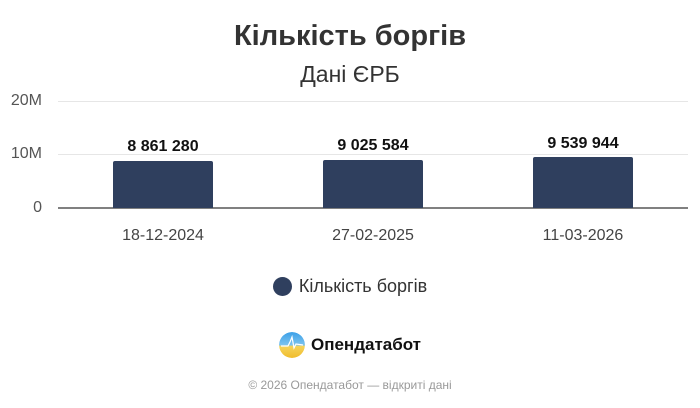 This screenshot has width=700, height=408. What do you see at coordinates (583, 143) in the screenshot?
I see `data-label: 9 539 944` at bounding box center [583, 143].